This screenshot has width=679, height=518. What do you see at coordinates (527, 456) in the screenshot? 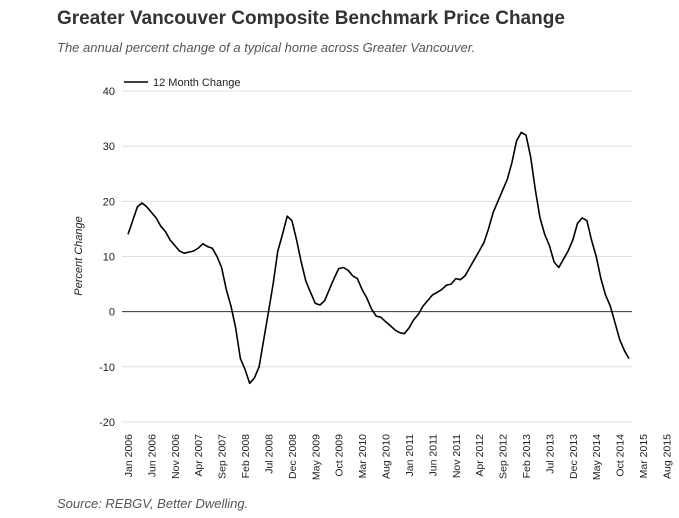
I see `x-tick-label: Feb 2013` at bounding box center [527, 456].